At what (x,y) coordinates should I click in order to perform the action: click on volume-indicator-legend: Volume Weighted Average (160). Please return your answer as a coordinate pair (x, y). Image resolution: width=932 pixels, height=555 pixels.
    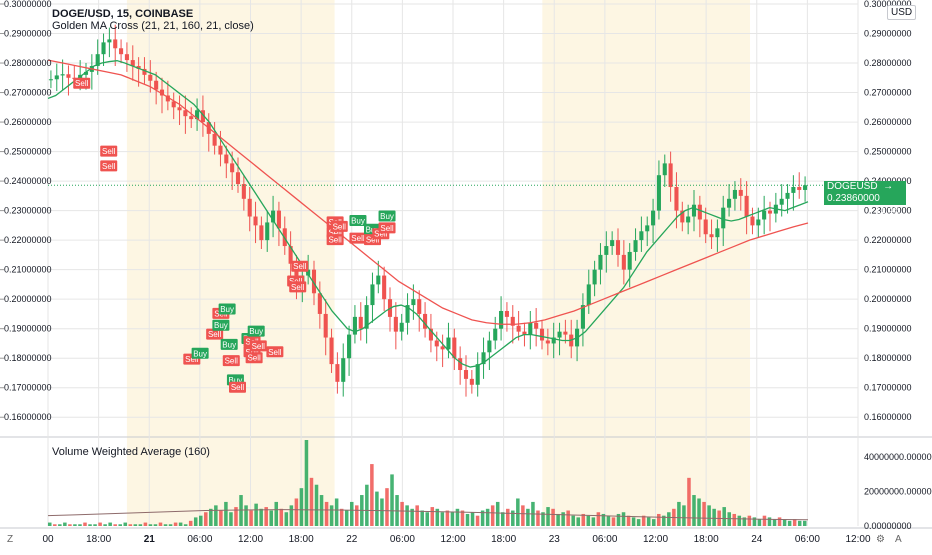
    Looking at the image, I should click on (131, 452).